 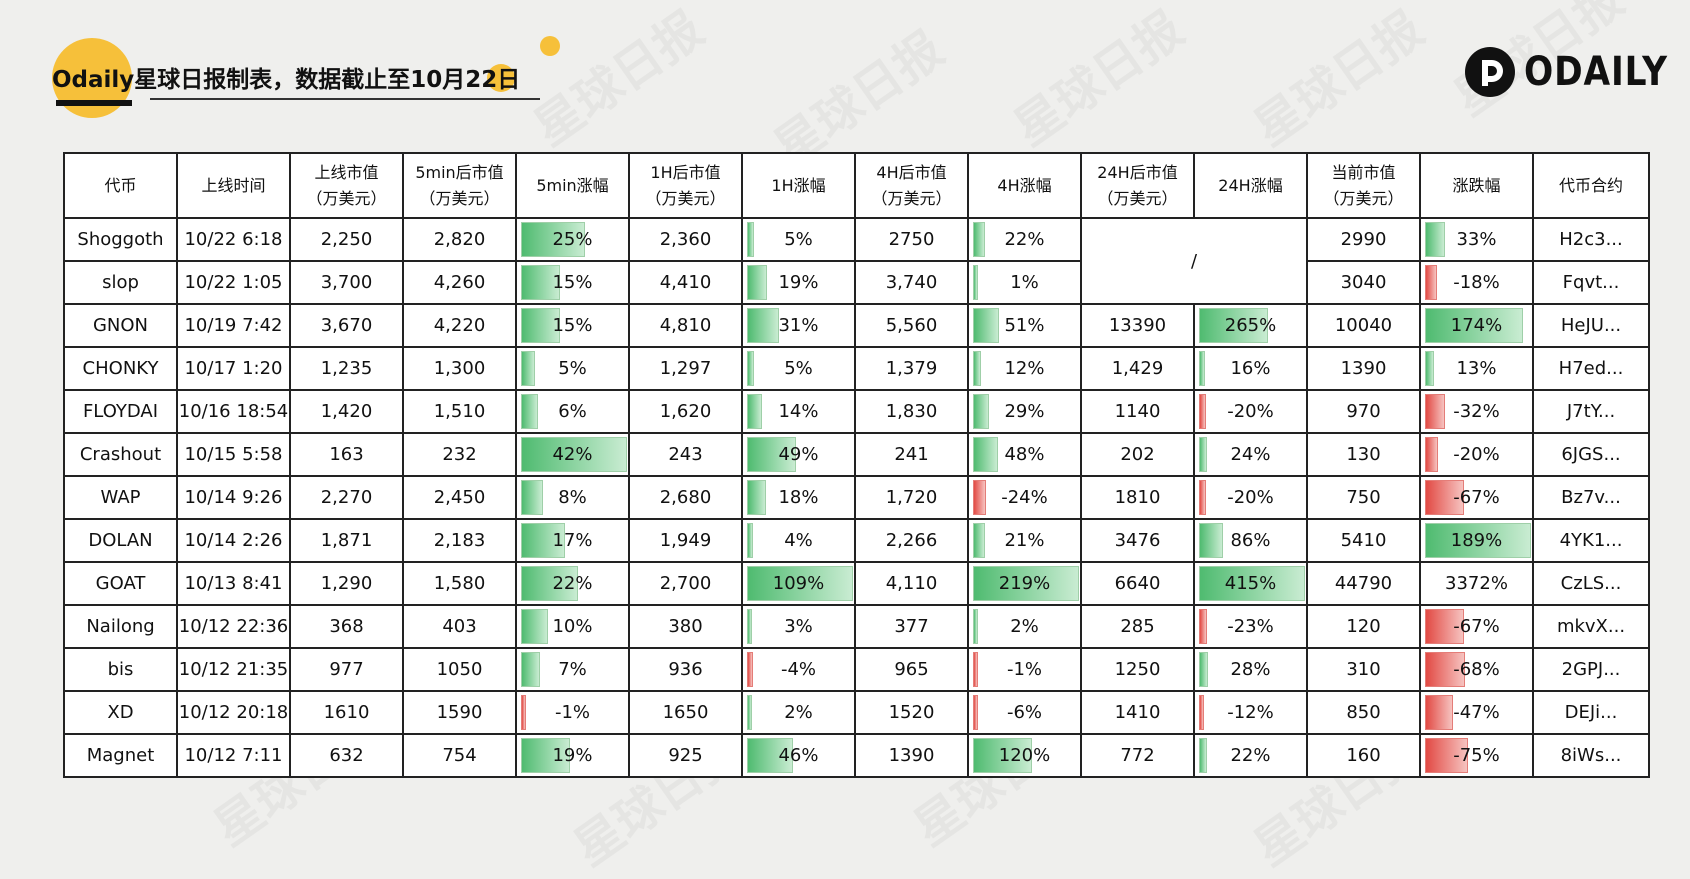 I want to click on table-cell: 1810, so click(x=1137, y=497).